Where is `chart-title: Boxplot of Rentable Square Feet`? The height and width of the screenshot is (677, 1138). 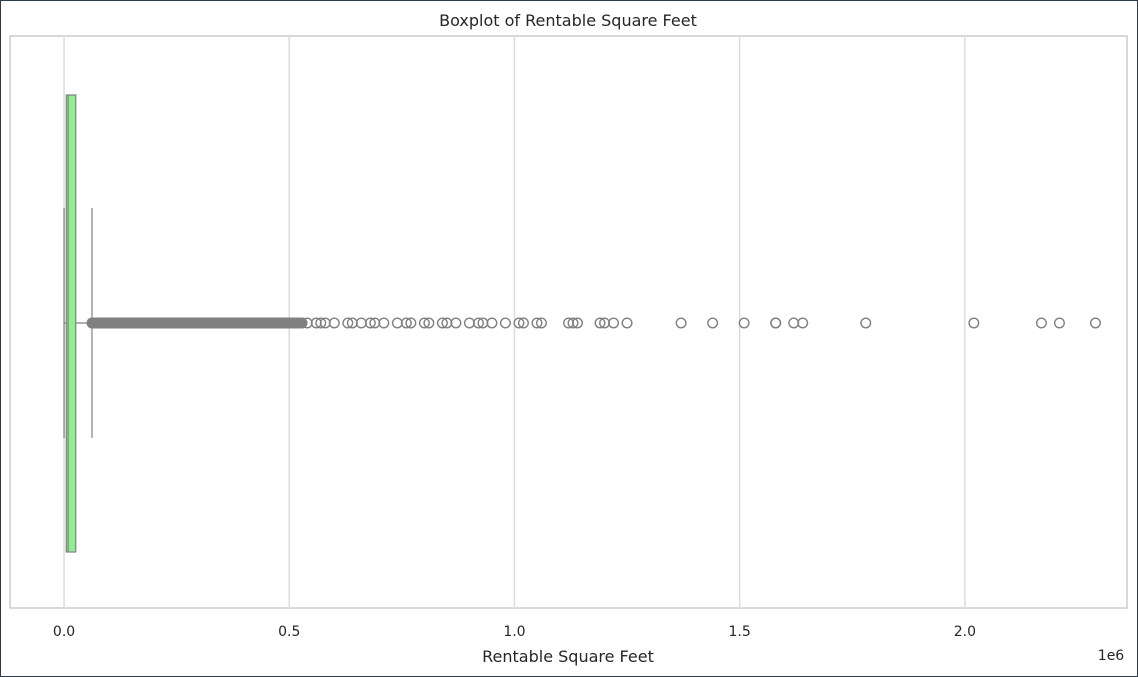
chart-title: Boxplot of Rentable Square Feet is located at coordinates (568, 20).